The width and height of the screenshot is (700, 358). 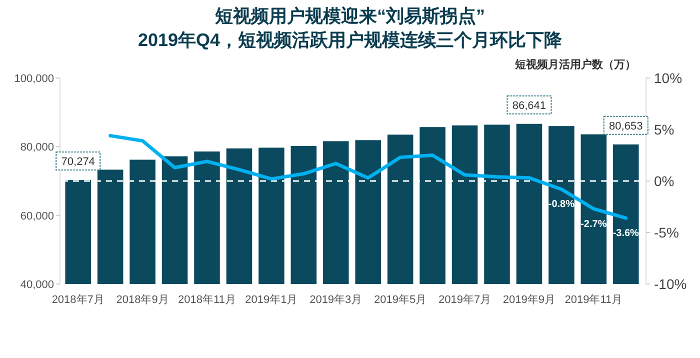 I want to click on x-tick-label: 2018年9月, so click(x=142, y=300).